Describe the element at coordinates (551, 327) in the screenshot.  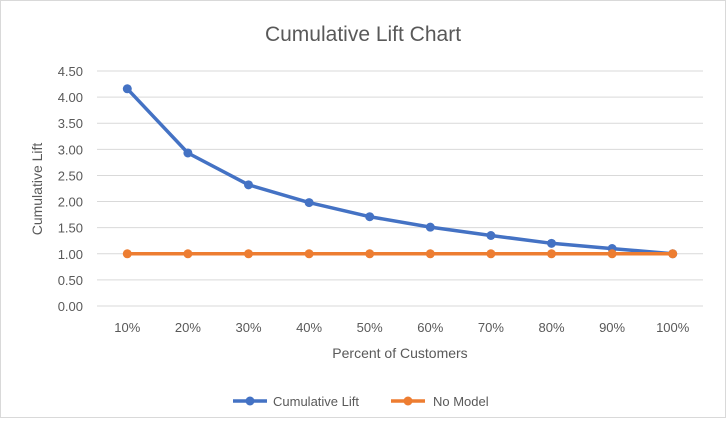
I see `x-tick-label: 80%` at that location.